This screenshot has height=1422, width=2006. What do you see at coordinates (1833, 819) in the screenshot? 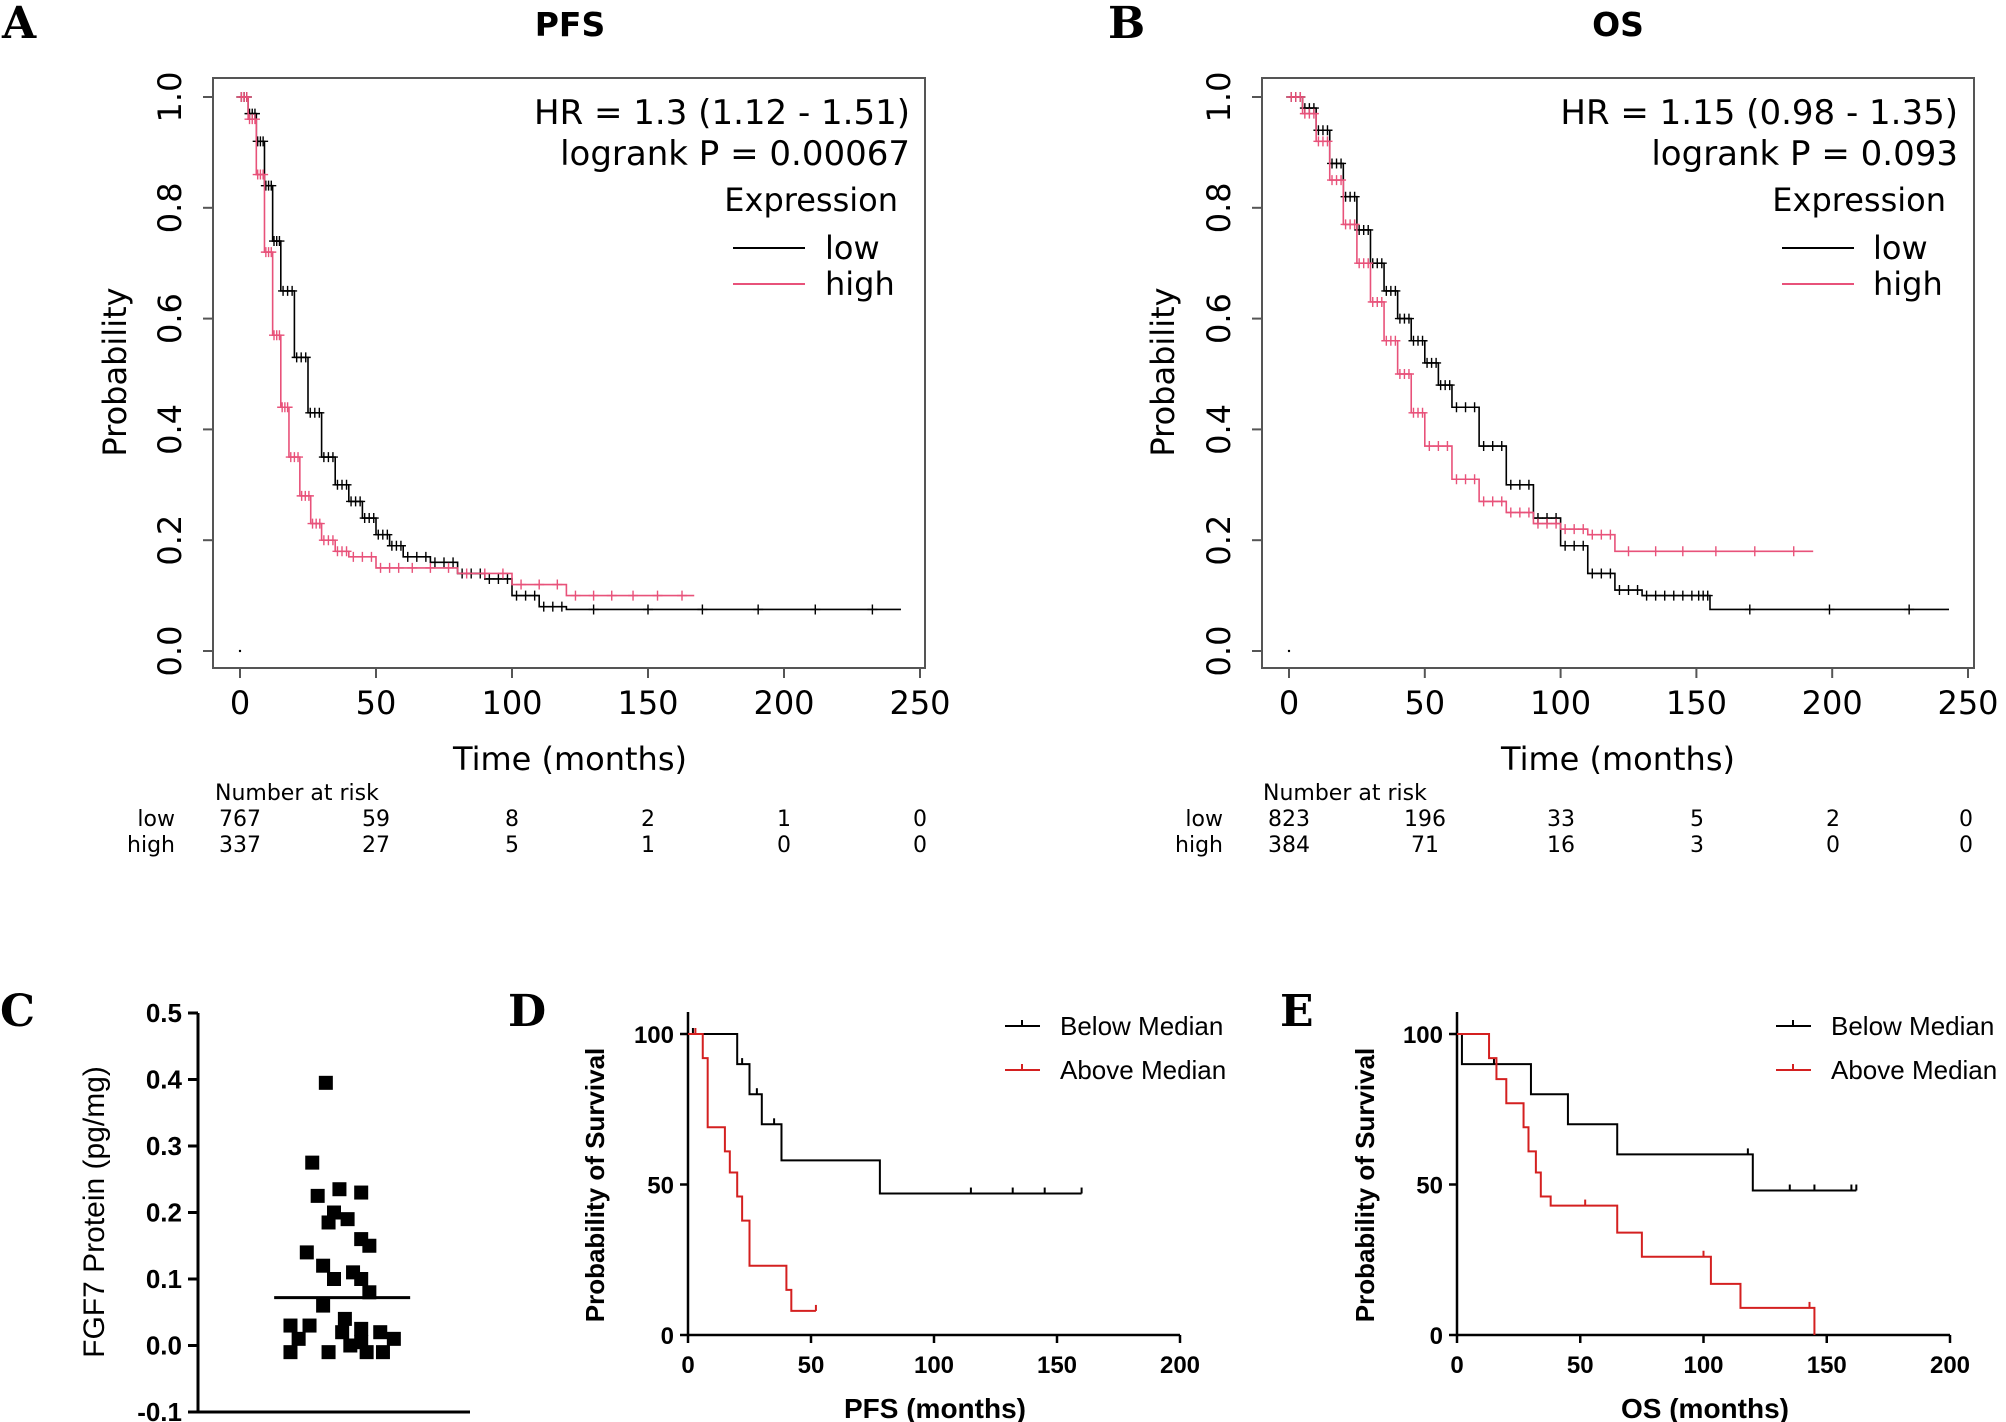
I see `risk-count: 2` at bounding box center [1833, 819].